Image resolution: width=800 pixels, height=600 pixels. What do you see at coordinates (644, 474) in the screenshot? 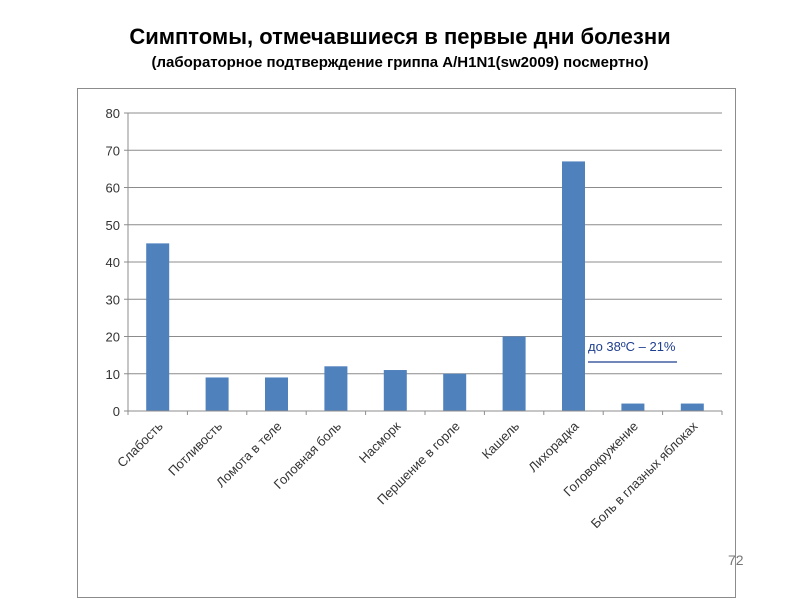
I see `x-tick-label: Боль в глазных яблоках` at bounding box center [644, 474].